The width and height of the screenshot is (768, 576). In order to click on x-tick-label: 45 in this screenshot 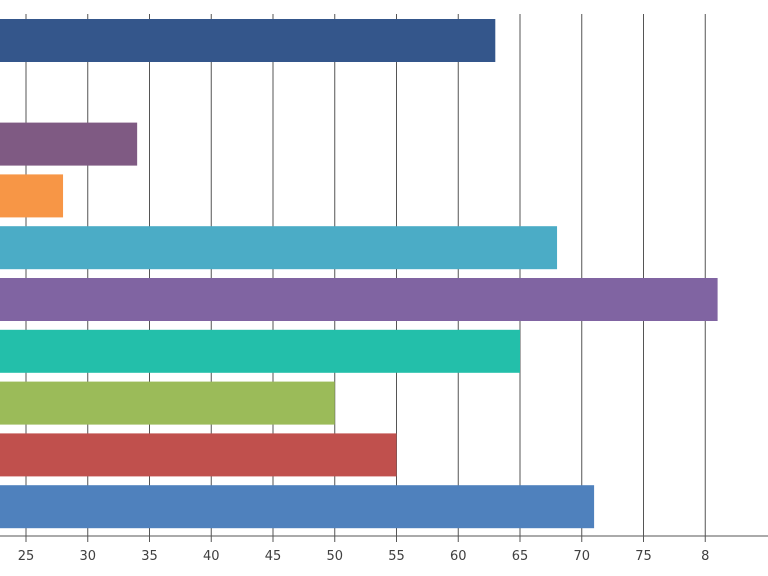, I will do `click(273, 556)`.